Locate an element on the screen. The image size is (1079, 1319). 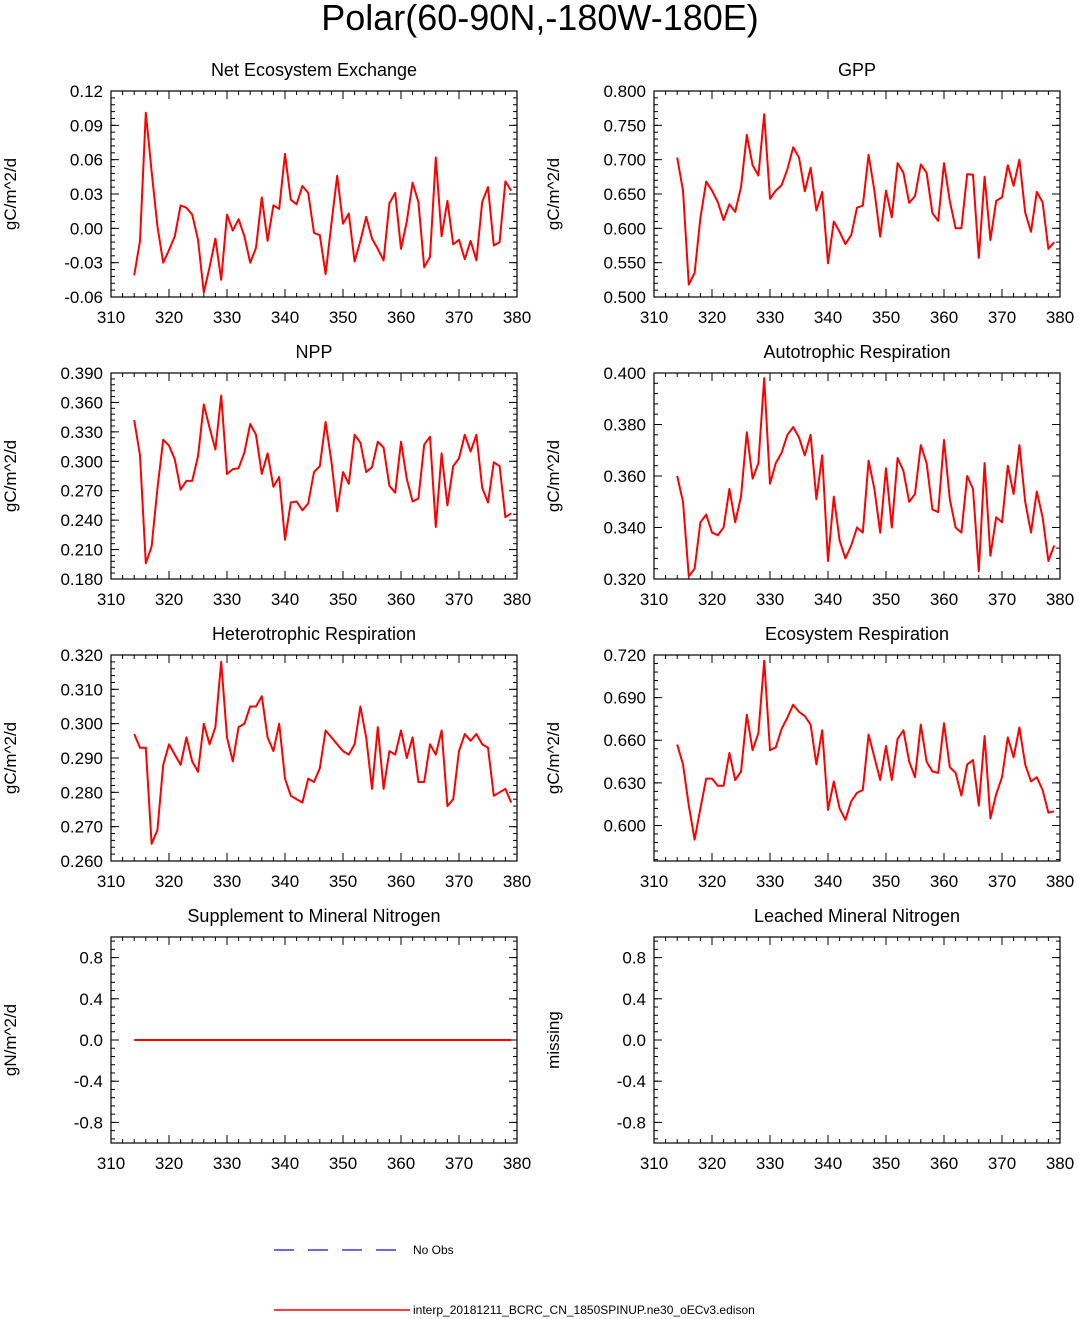
y-tick-label: 0.400 is located at coordinates (624, 373).